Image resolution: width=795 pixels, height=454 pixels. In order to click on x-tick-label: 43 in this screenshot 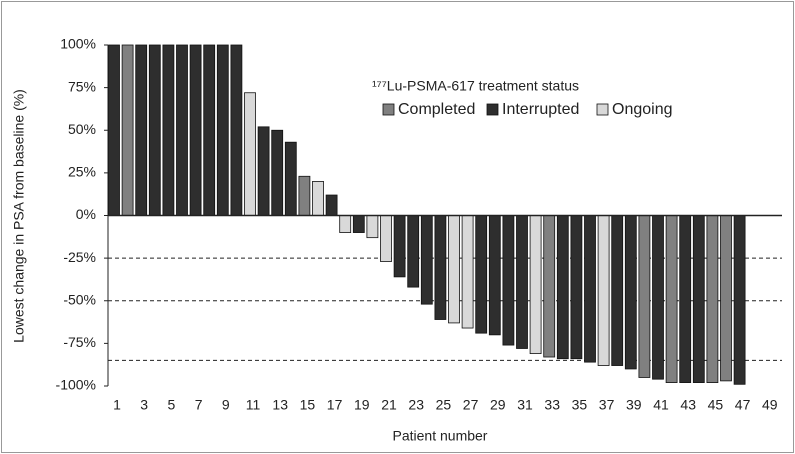, I will do `click(688, 405)`.